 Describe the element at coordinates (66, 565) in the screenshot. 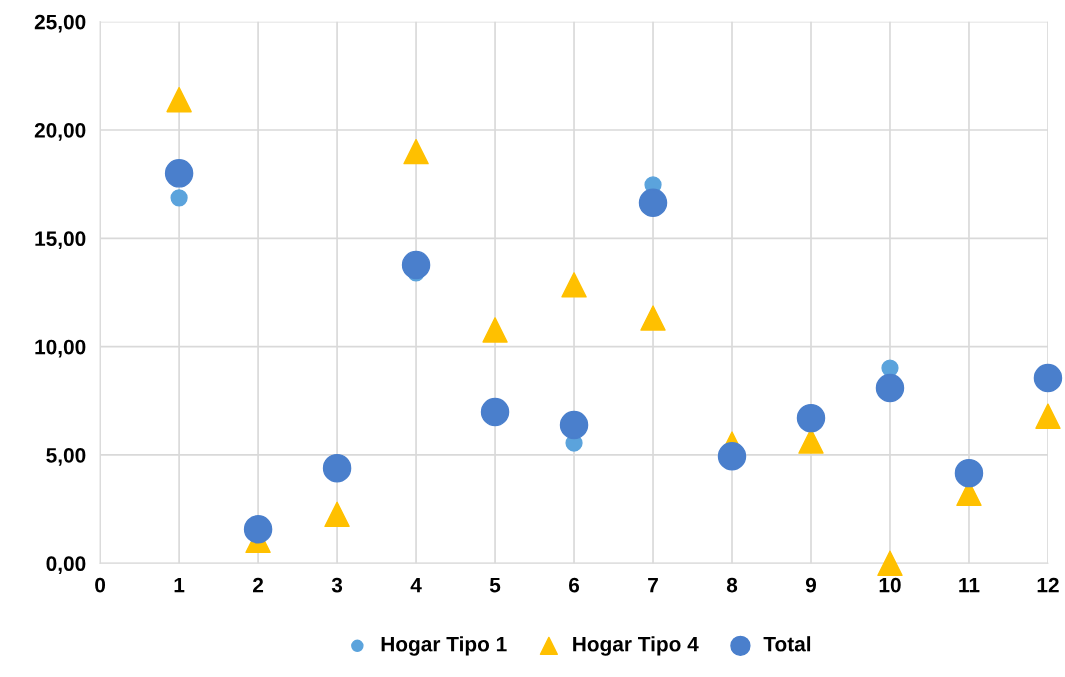

I see `y-tick-label: 0,00` at that location.